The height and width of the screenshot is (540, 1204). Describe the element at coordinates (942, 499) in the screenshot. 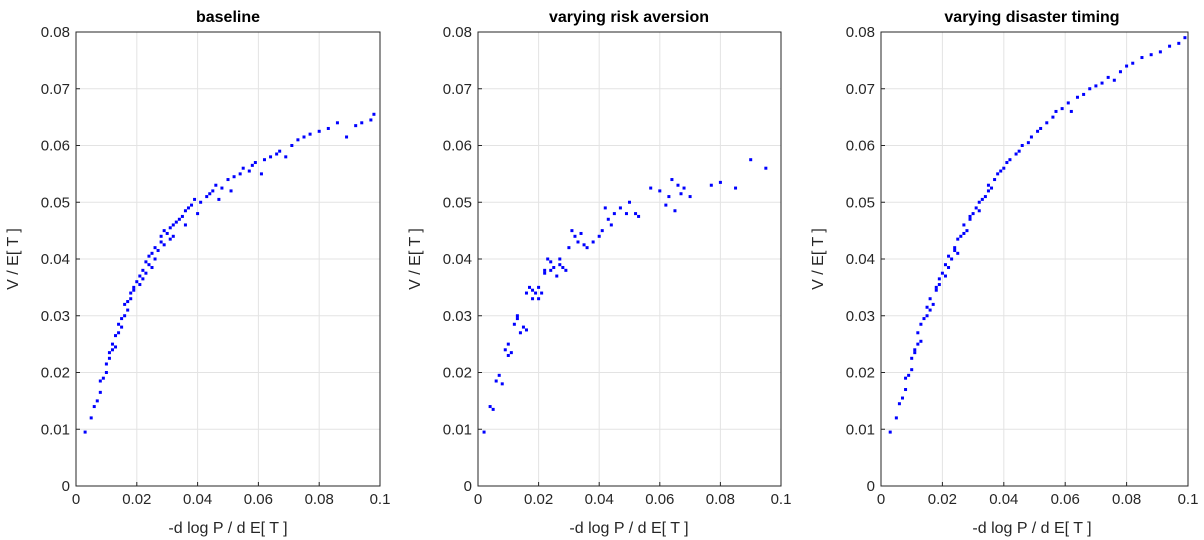

I see `x-tick-label: 0.02` at that location.